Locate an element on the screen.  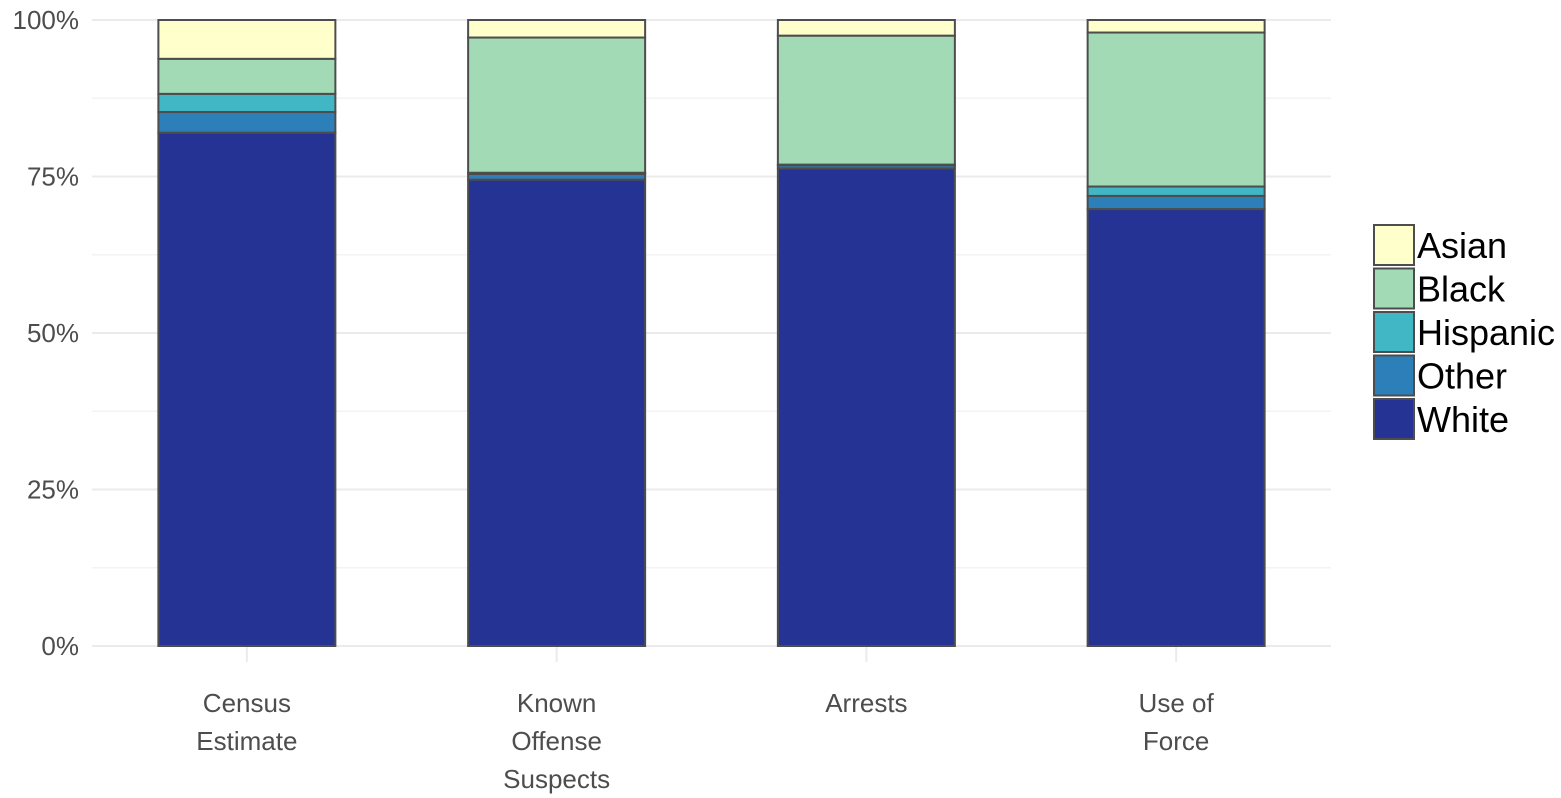
y-tick-label: 50% is located at coordinates (53, 333).